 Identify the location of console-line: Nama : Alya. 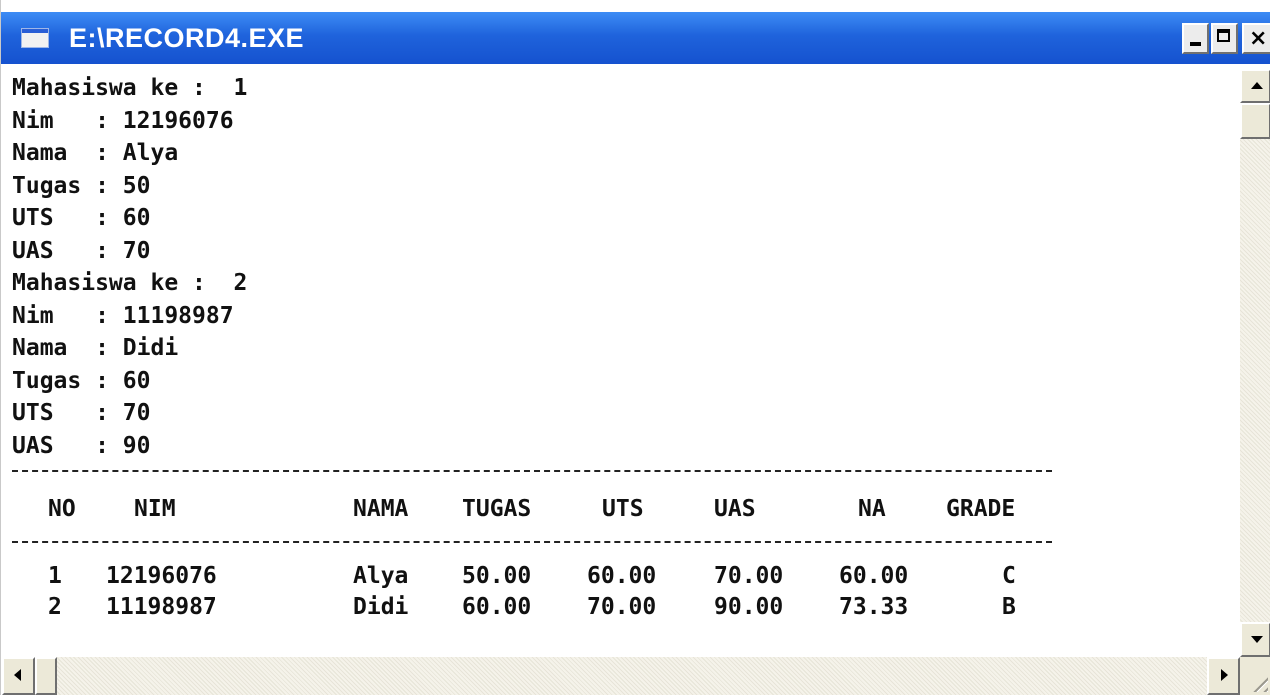
(95, 153).